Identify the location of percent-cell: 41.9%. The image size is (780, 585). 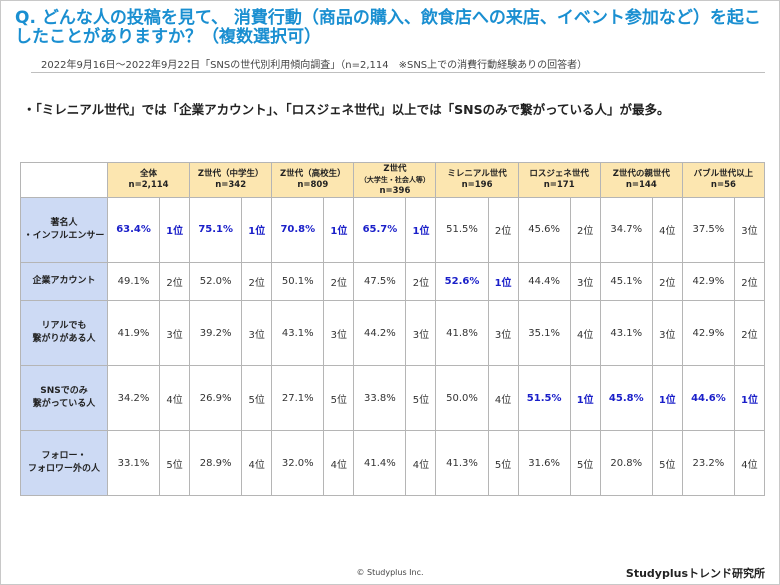
(133, 333).